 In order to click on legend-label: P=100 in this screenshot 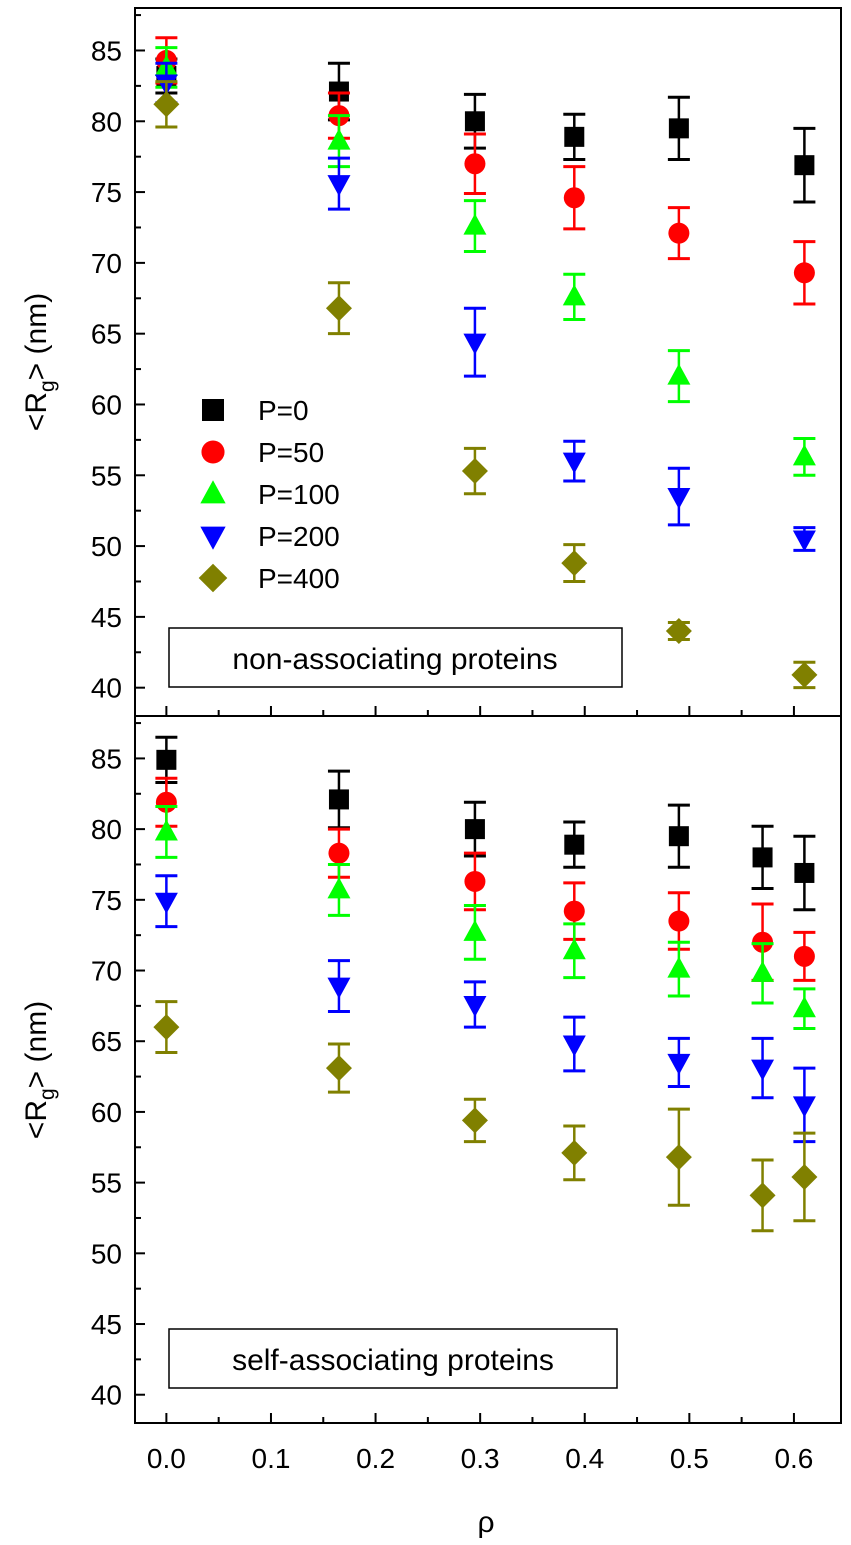, I will do `click(299, 494)`.